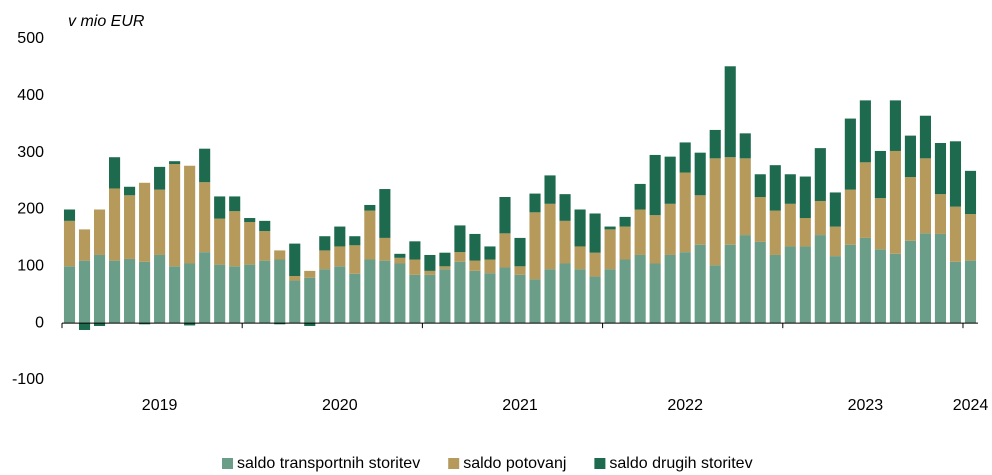  I want to click on legend-label: saldo drugih storitev, so click(680, 463).